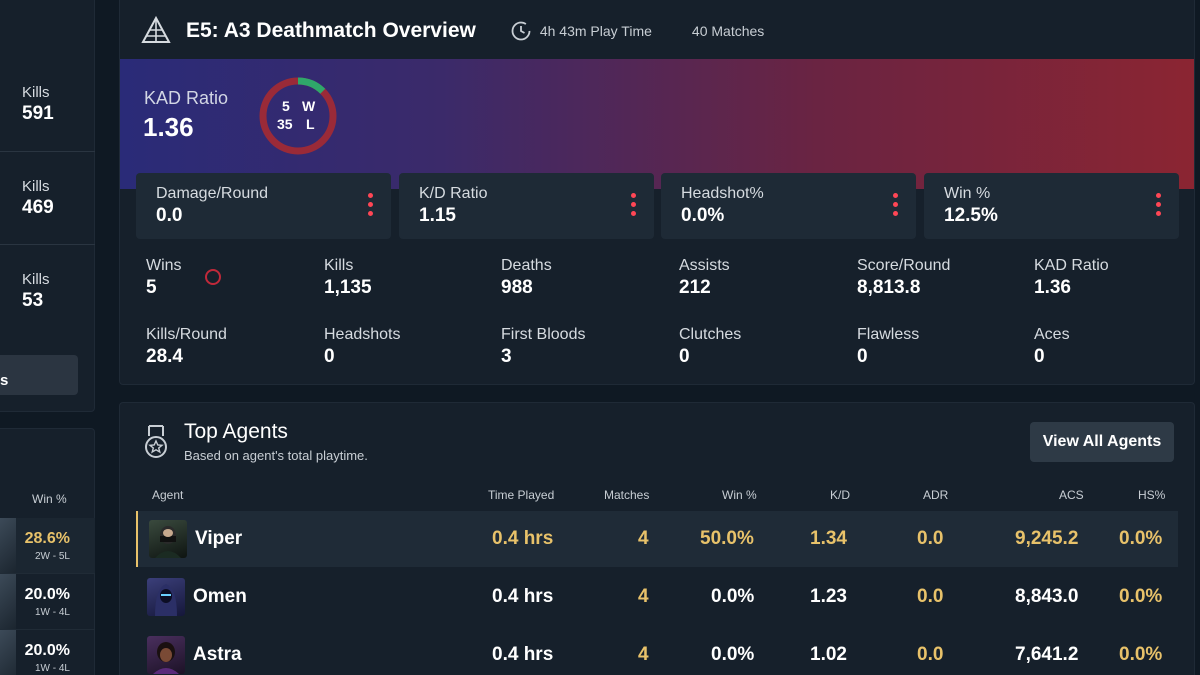 The width and height of the screenshot is (1200, 675). Describe the element at coordinates (657, 539) in the screenshot. I see `table-row: Viper 0.4 hrs 4 50.0% 1.34 0.0` at that location.